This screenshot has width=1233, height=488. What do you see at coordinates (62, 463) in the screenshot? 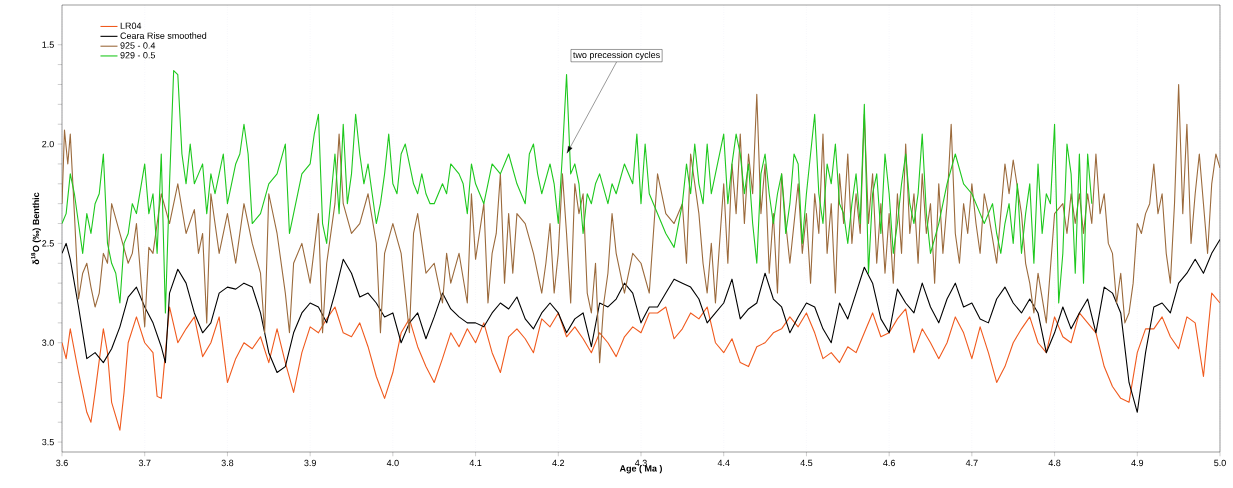
I see `x-tick-label: 3.6` at bounding box center [62, 463].